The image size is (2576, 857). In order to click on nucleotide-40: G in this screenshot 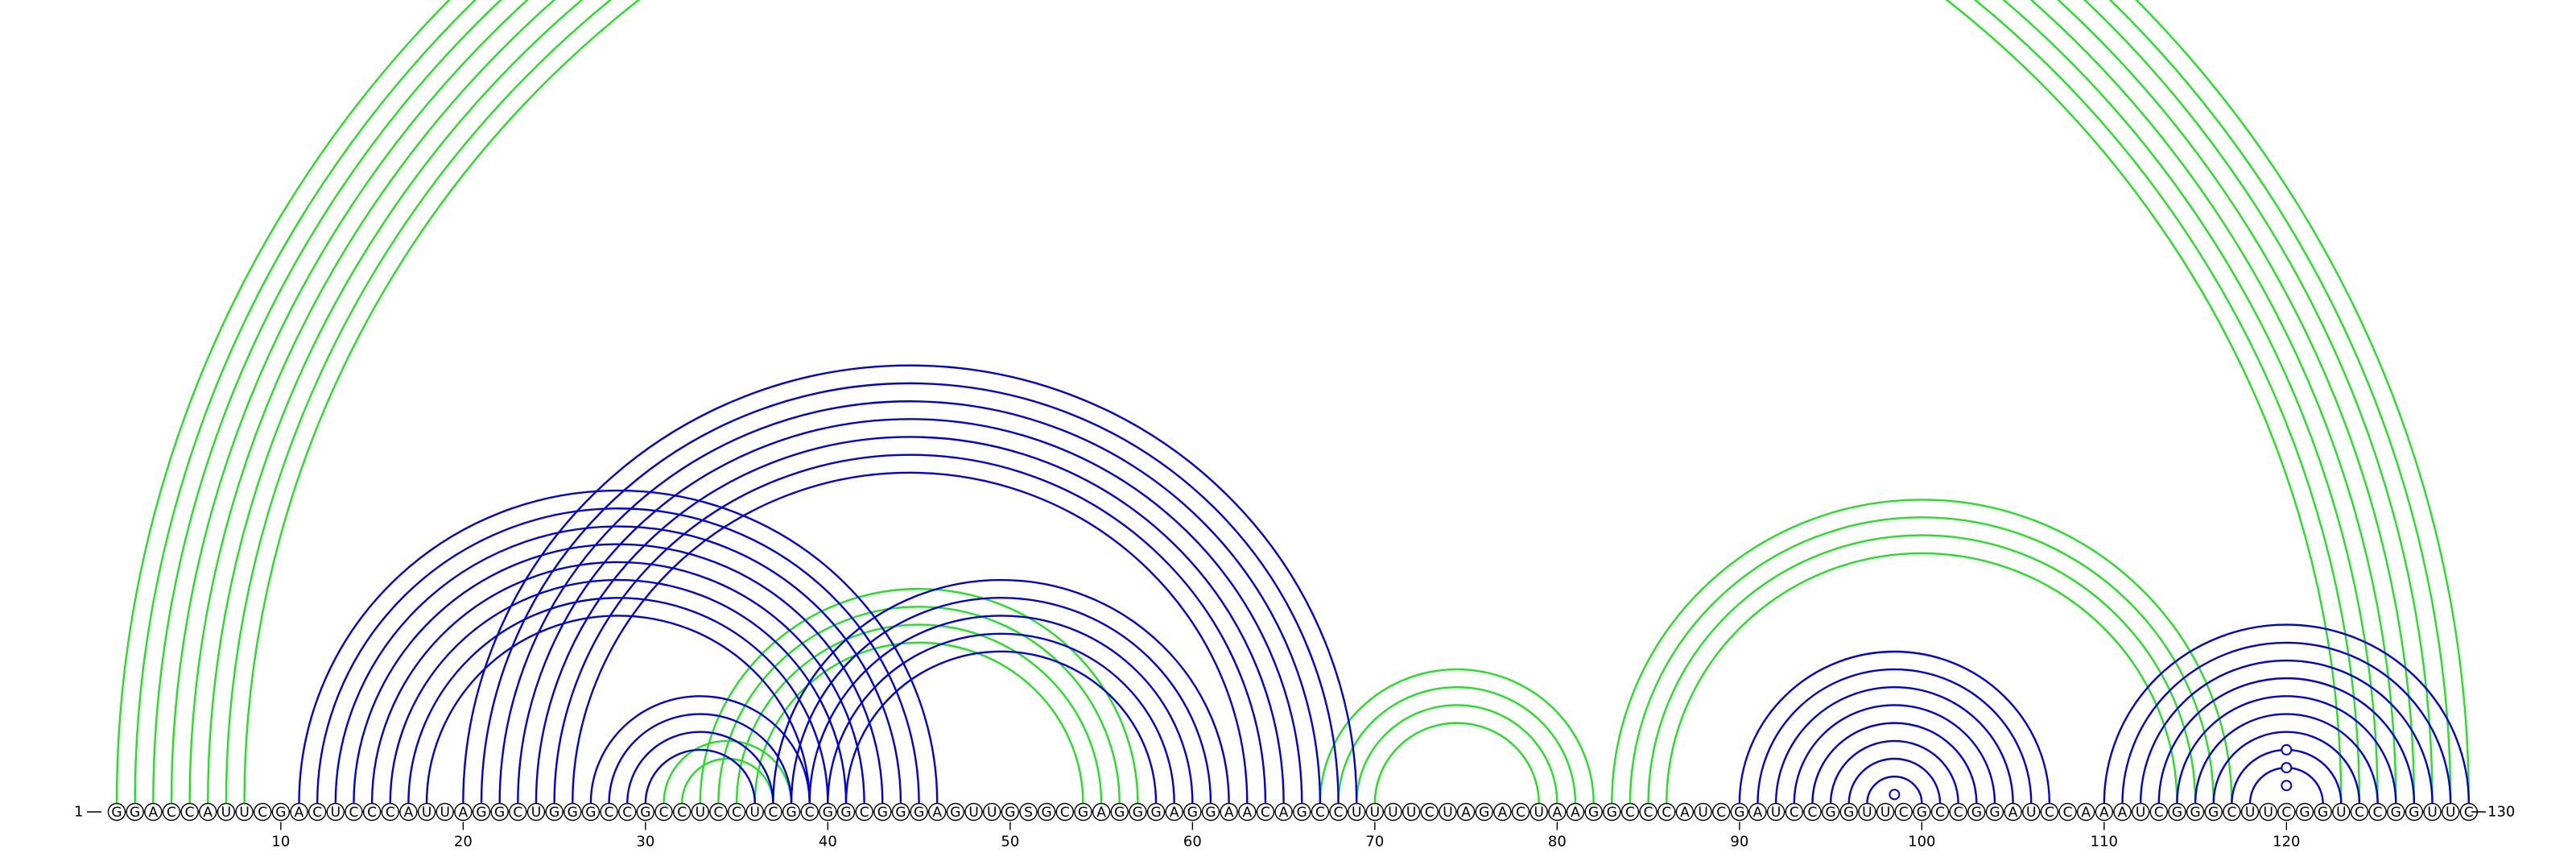, I will do `click(828, 812)`.